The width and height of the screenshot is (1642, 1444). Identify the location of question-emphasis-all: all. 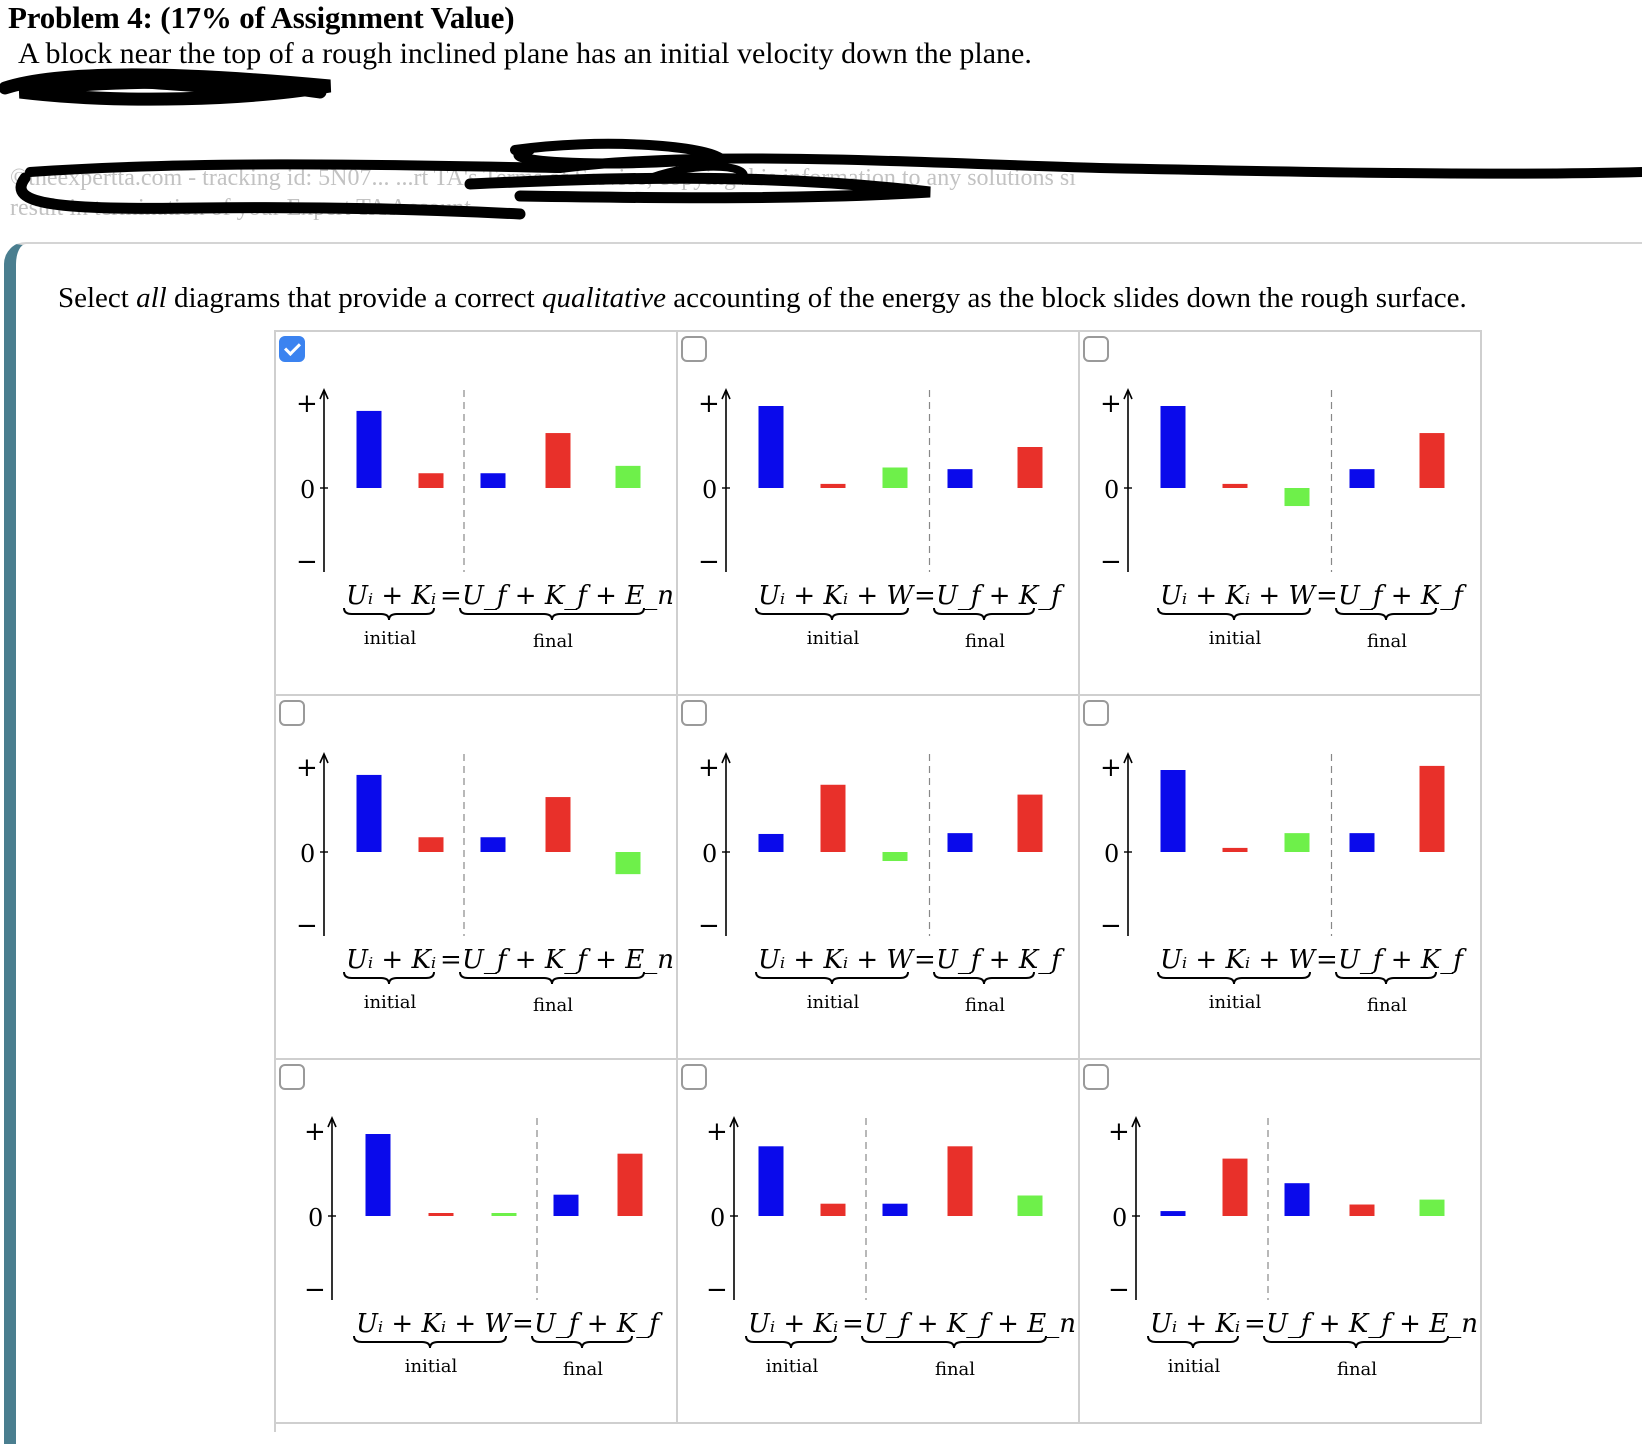
(151, 298).